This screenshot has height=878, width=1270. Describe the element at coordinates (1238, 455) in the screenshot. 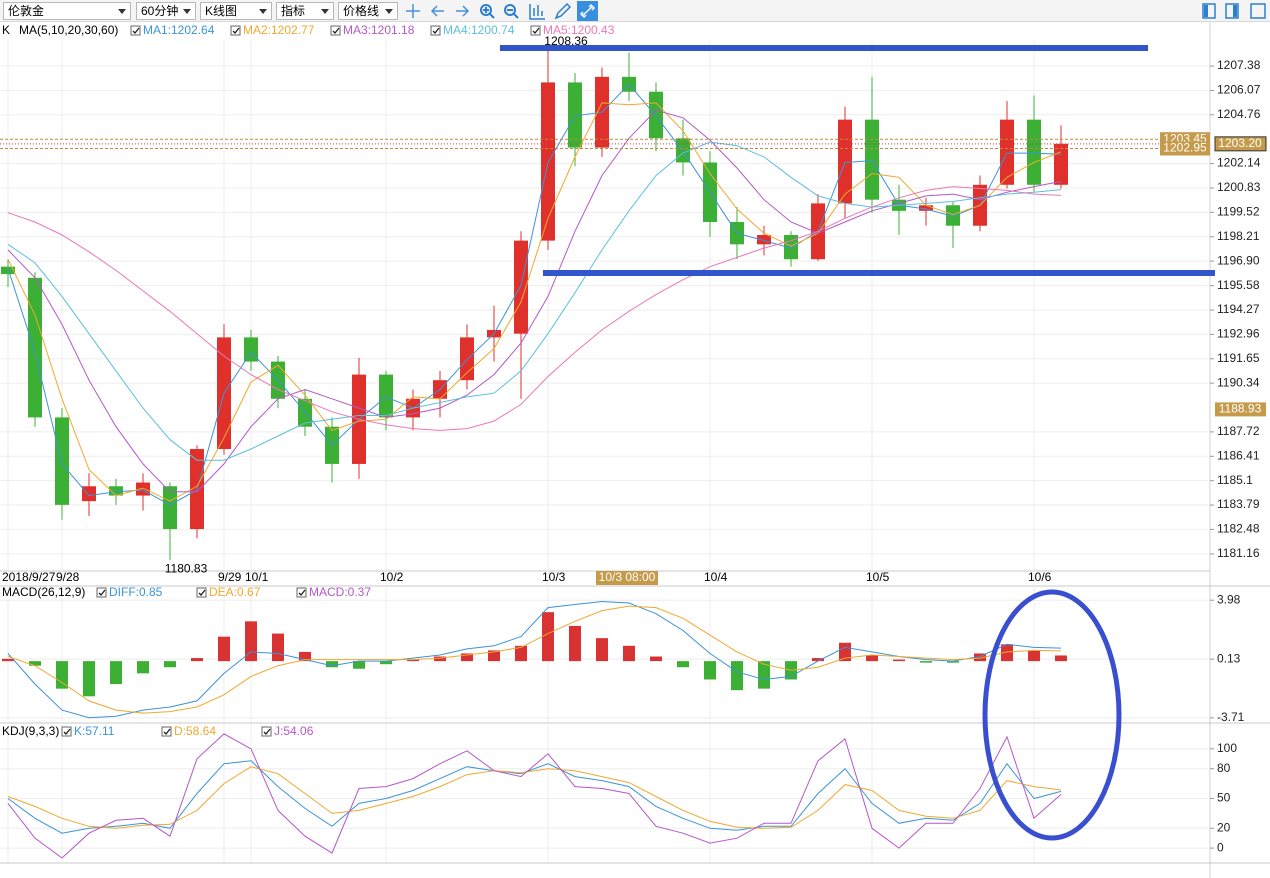

I see `y-tick-label: 1186.41` at that location.